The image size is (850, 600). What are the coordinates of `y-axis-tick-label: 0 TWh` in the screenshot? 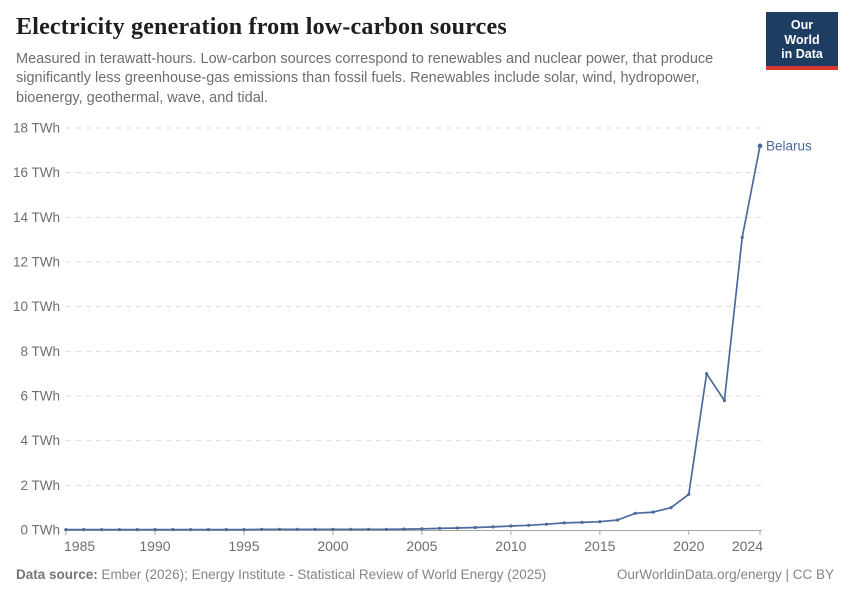 It's located at (40, 530).